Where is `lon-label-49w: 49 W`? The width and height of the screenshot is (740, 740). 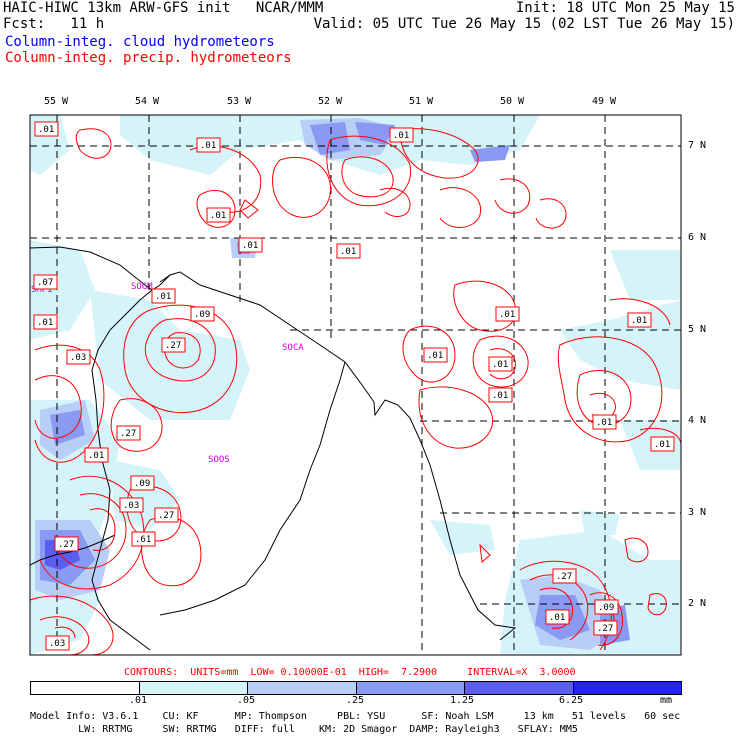
lon-label-49w: 49 W is located at coordinates (604, 101).